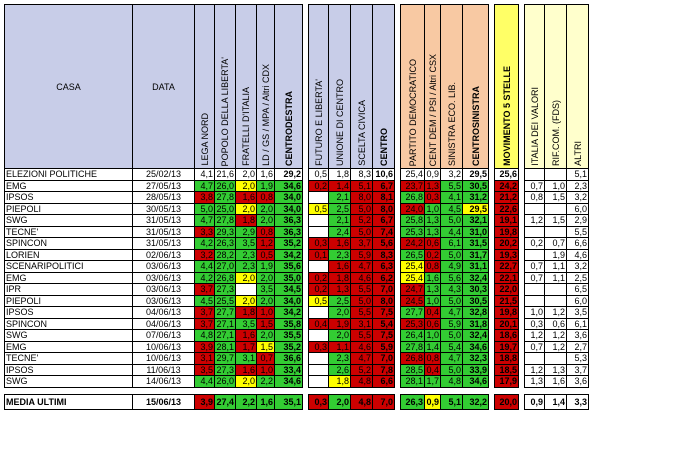 This screenshot has height=467, width=683. What do you see at coordinates (475, 323) in the screenshot?
I see `value-cell: 31,8` at bounding box center [475, 323].